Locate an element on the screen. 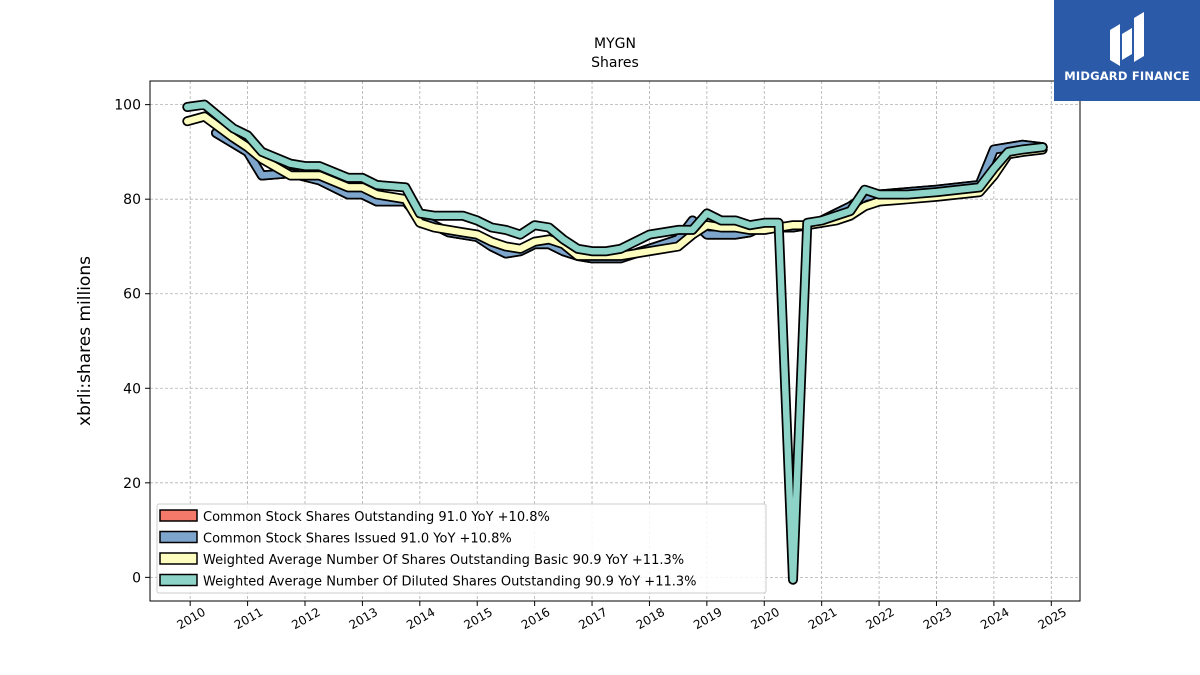 This screenshot has height=675, width=1200. chart-subtitle: Shares is located at coordinates (615, 63).